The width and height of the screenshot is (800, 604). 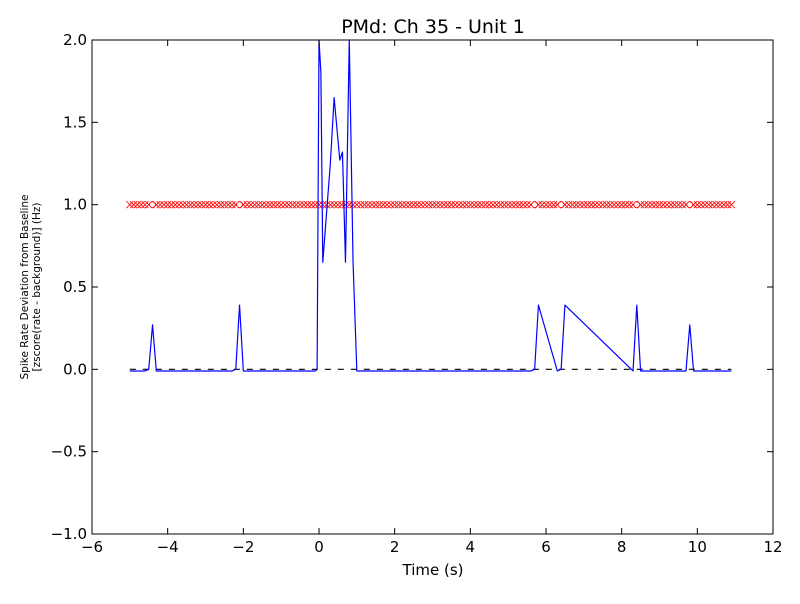 I want to click on x-tick-label: 6, so click(x=546, y=547).